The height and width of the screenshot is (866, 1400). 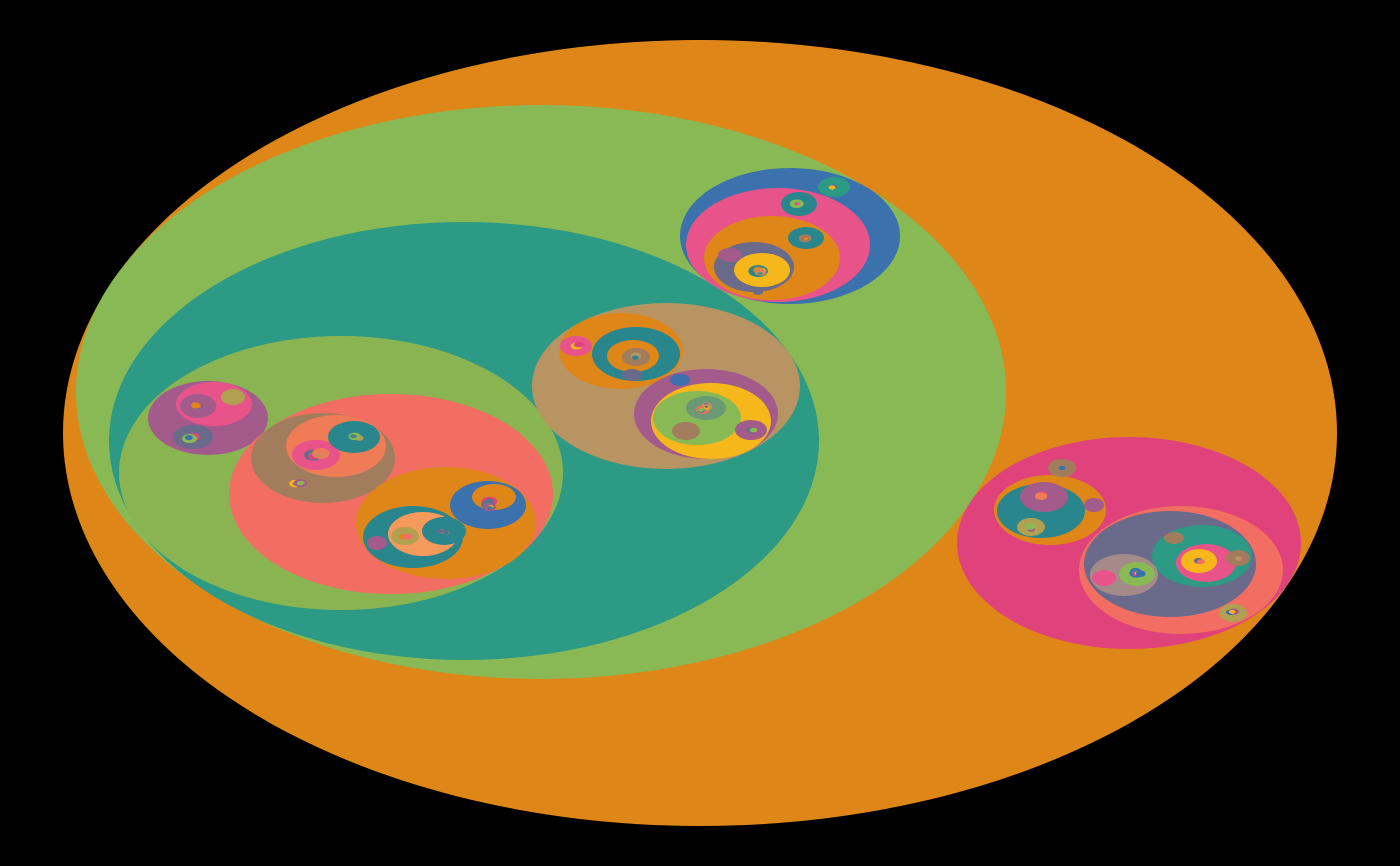 I want to click on leaf-b-2a-2-detail, so click(x=1200, y=562).